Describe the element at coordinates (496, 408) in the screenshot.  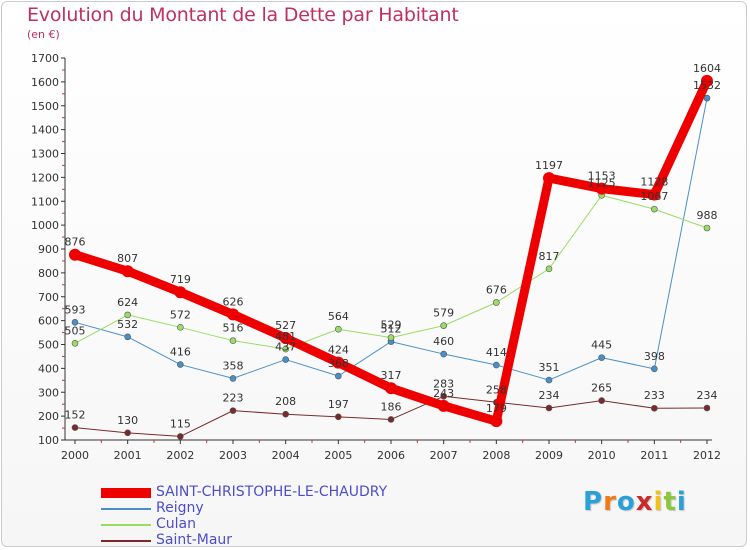
I see `data-label-0: 179` at that location.